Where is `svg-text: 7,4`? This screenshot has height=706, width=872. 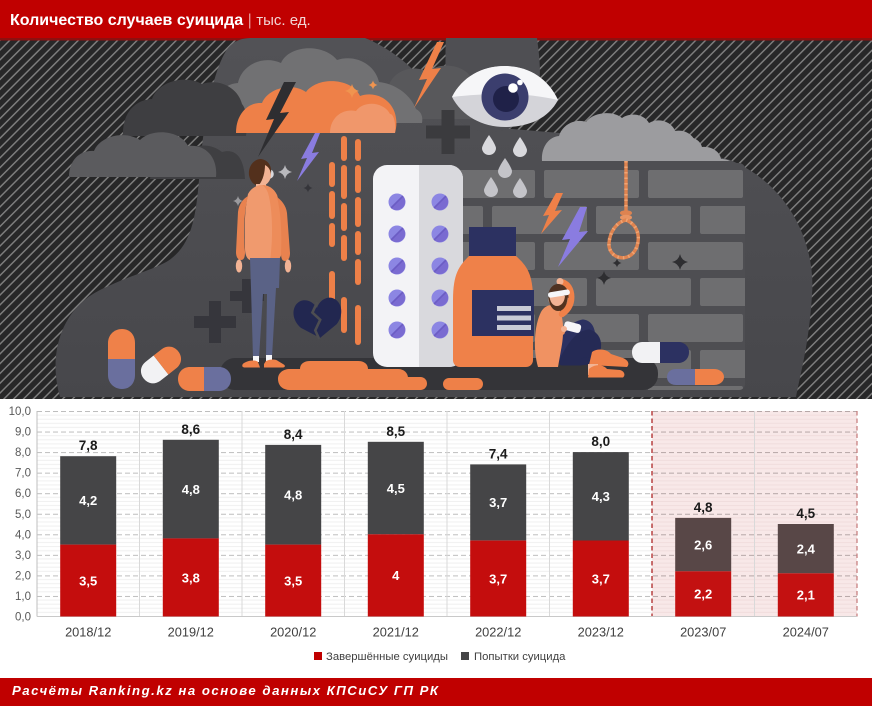 svg-text: 7,4 is located at coordinates (498, 453).